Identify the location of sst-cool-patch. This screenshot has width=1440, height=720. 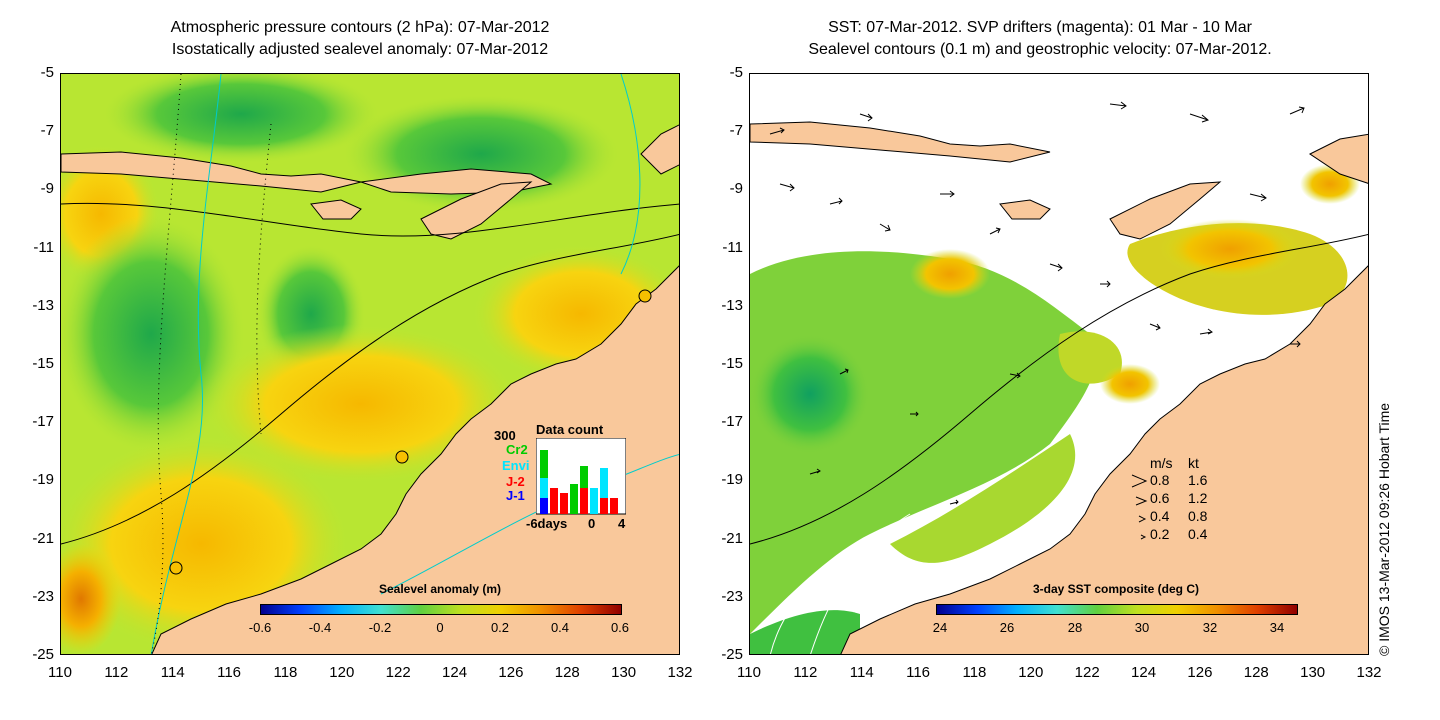
(810, 394).